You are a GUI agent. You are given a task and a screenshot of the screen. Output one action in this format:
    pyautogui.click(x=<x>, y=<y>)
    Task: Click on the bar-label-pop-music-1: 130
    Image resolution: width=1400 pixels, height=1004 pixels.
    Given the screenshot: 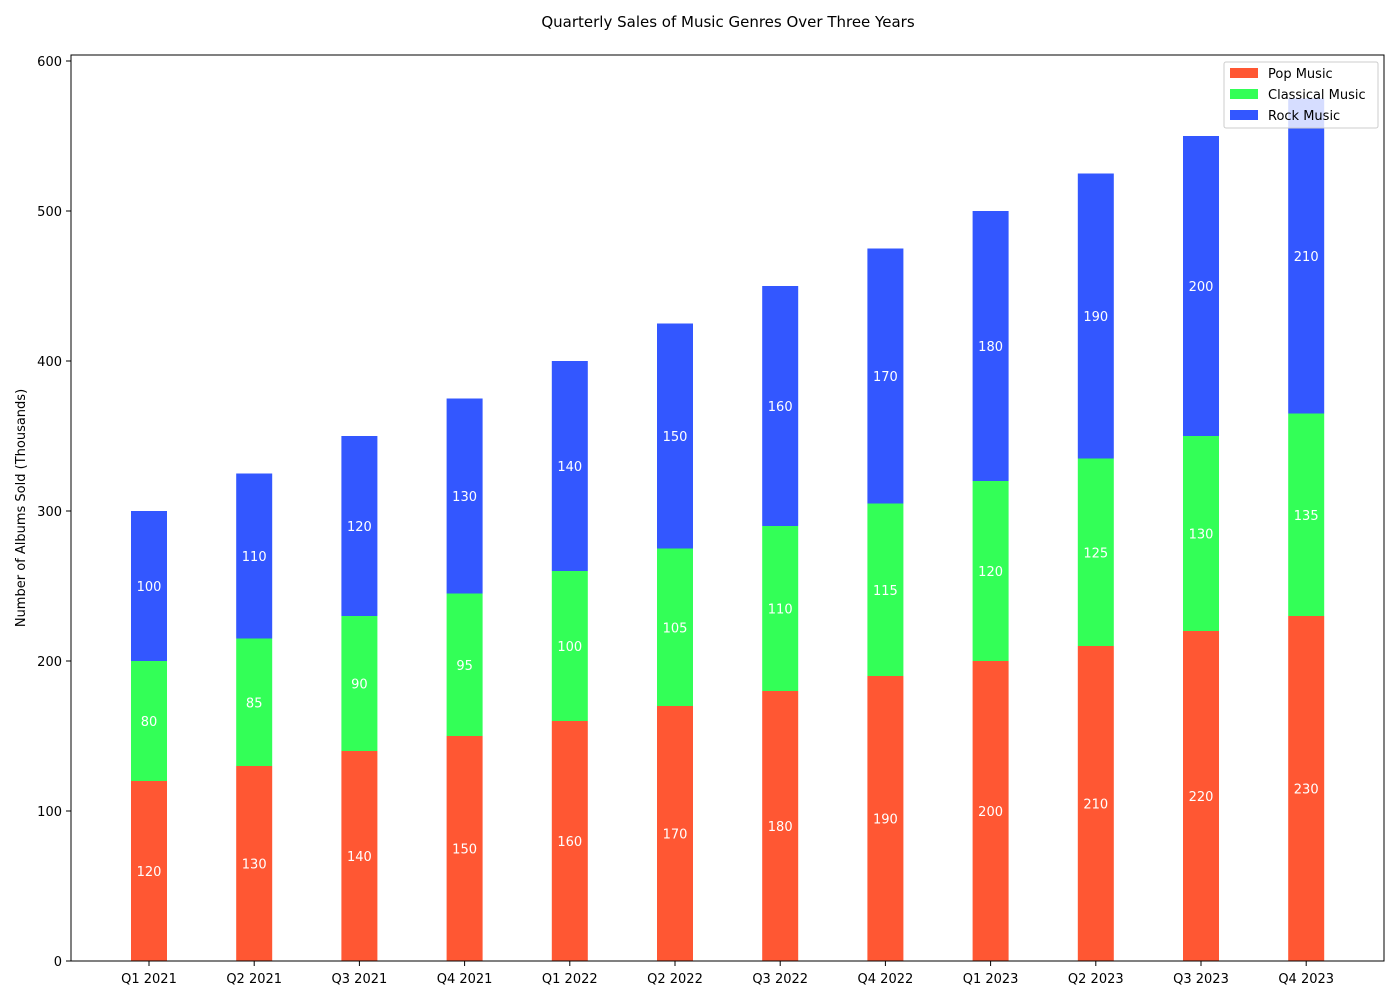 What is the action you would take?
    pyautogui.click(x=254, y=865)
    